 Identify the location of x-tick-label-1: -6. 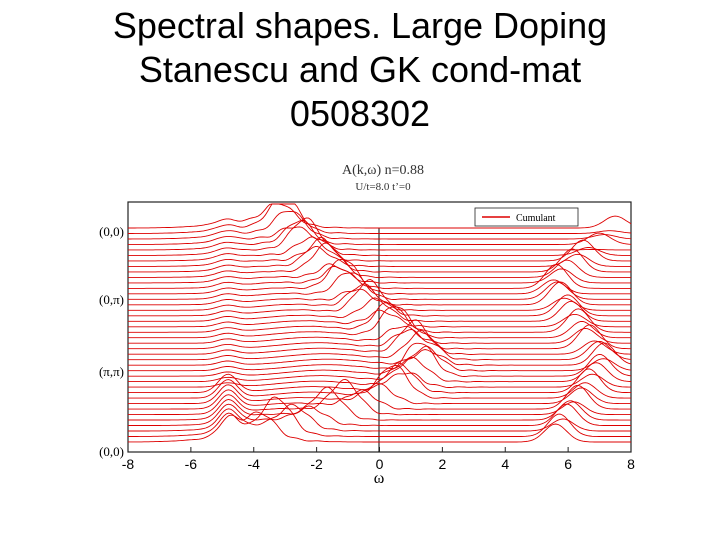
(191, 464).